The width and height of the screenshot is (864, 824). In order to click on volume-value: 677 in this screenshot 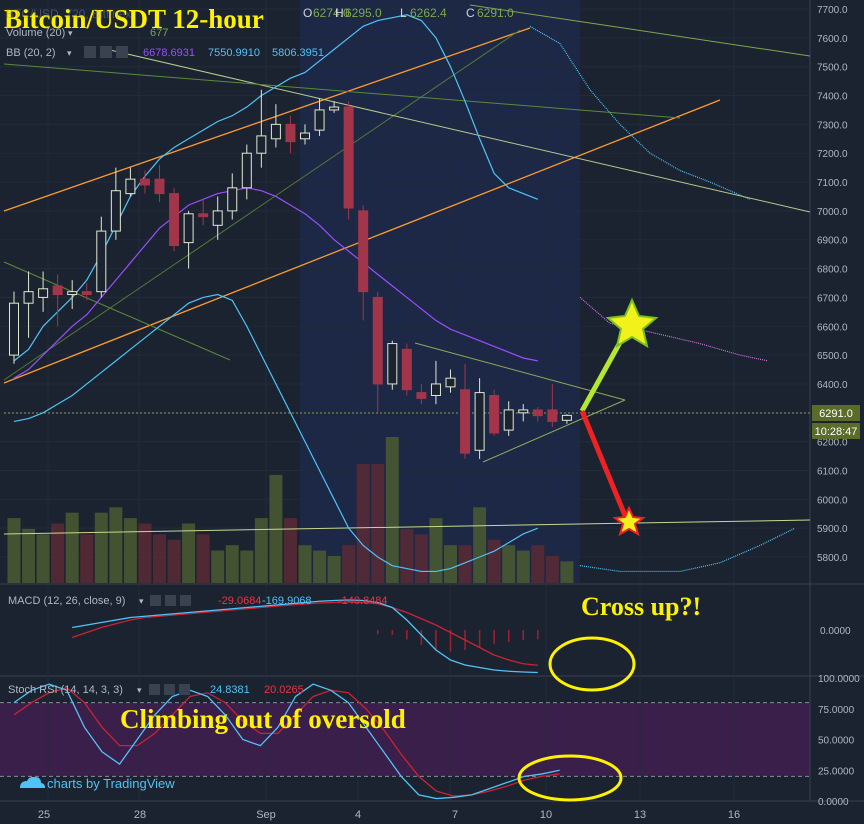, I will do `click(159, 33)`.